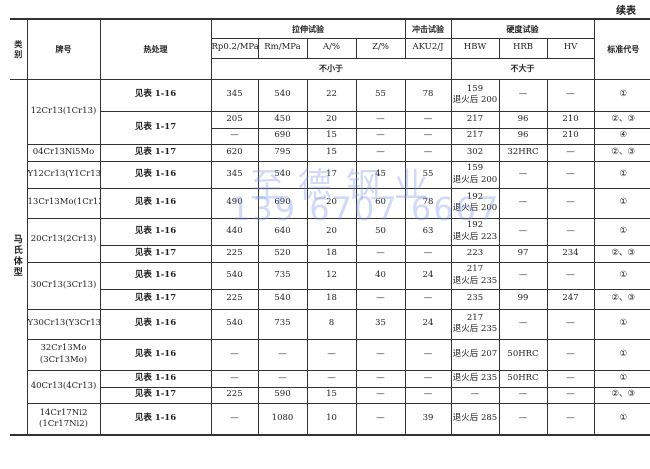 This screenshot has width=650, height=469. Describe the element at coordinates (523, 299) in the screenshot. I see `value-cell: 99` at that location.